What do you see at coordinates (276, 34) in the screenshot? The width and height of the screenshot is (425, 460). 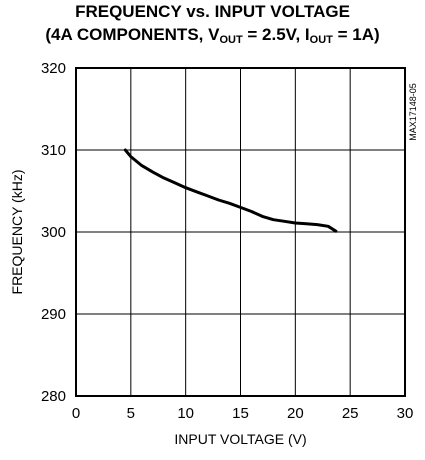 I see `title-middle: = 2.5V, I` at bounding box center [276, 34].